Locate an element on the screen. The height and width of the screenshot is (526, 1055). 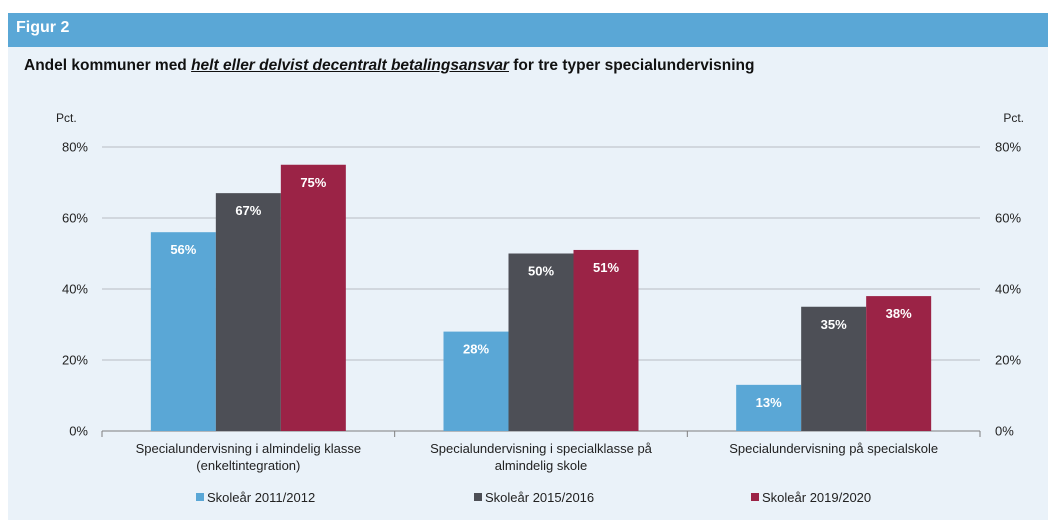
y-tick-label-right: 40% is located at coordinates (1008, 289).